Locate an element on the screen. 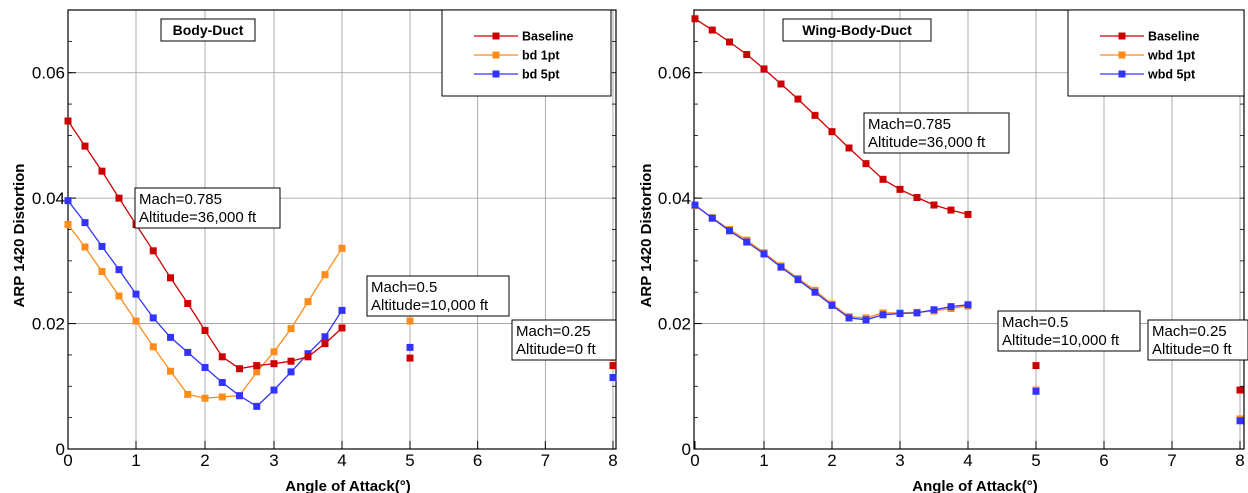 The width and height of the screenshot is (1248, 493). x-tick-label: 1 is located at coordinates (763, 460).